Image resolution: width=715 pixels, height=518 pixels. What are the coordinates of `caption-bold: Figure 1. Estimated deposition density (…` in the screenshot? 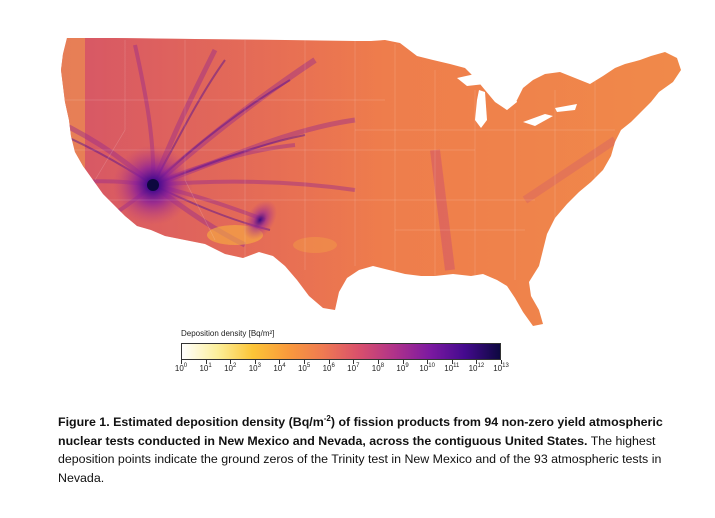 It's located at (360, 430).